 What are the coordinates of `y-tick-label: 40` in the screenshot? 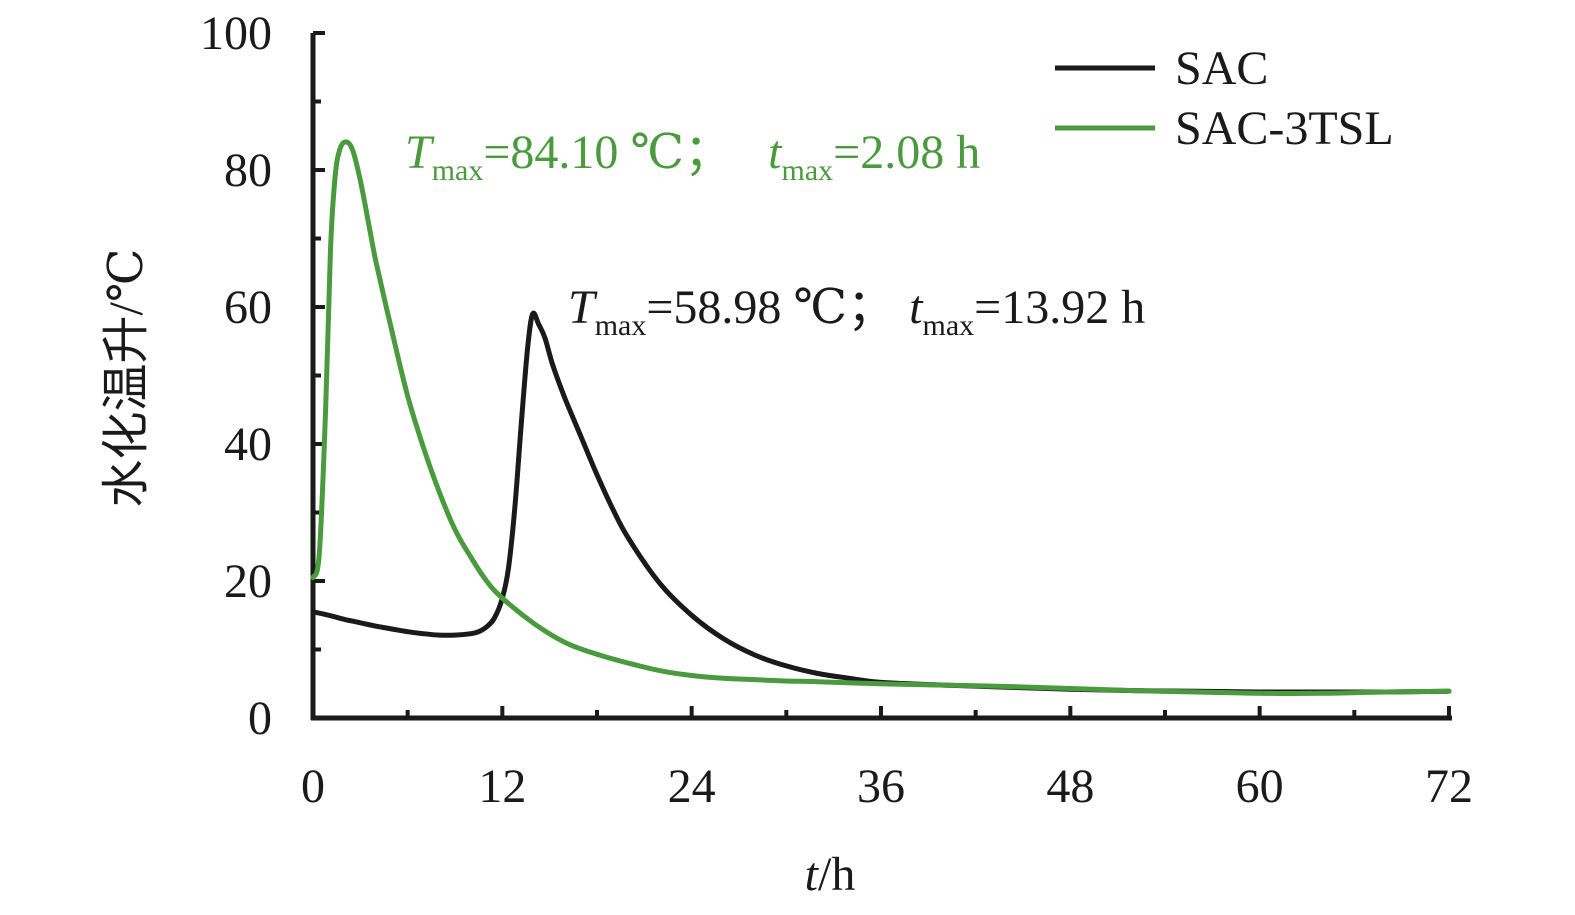 It's located at (248, 444).